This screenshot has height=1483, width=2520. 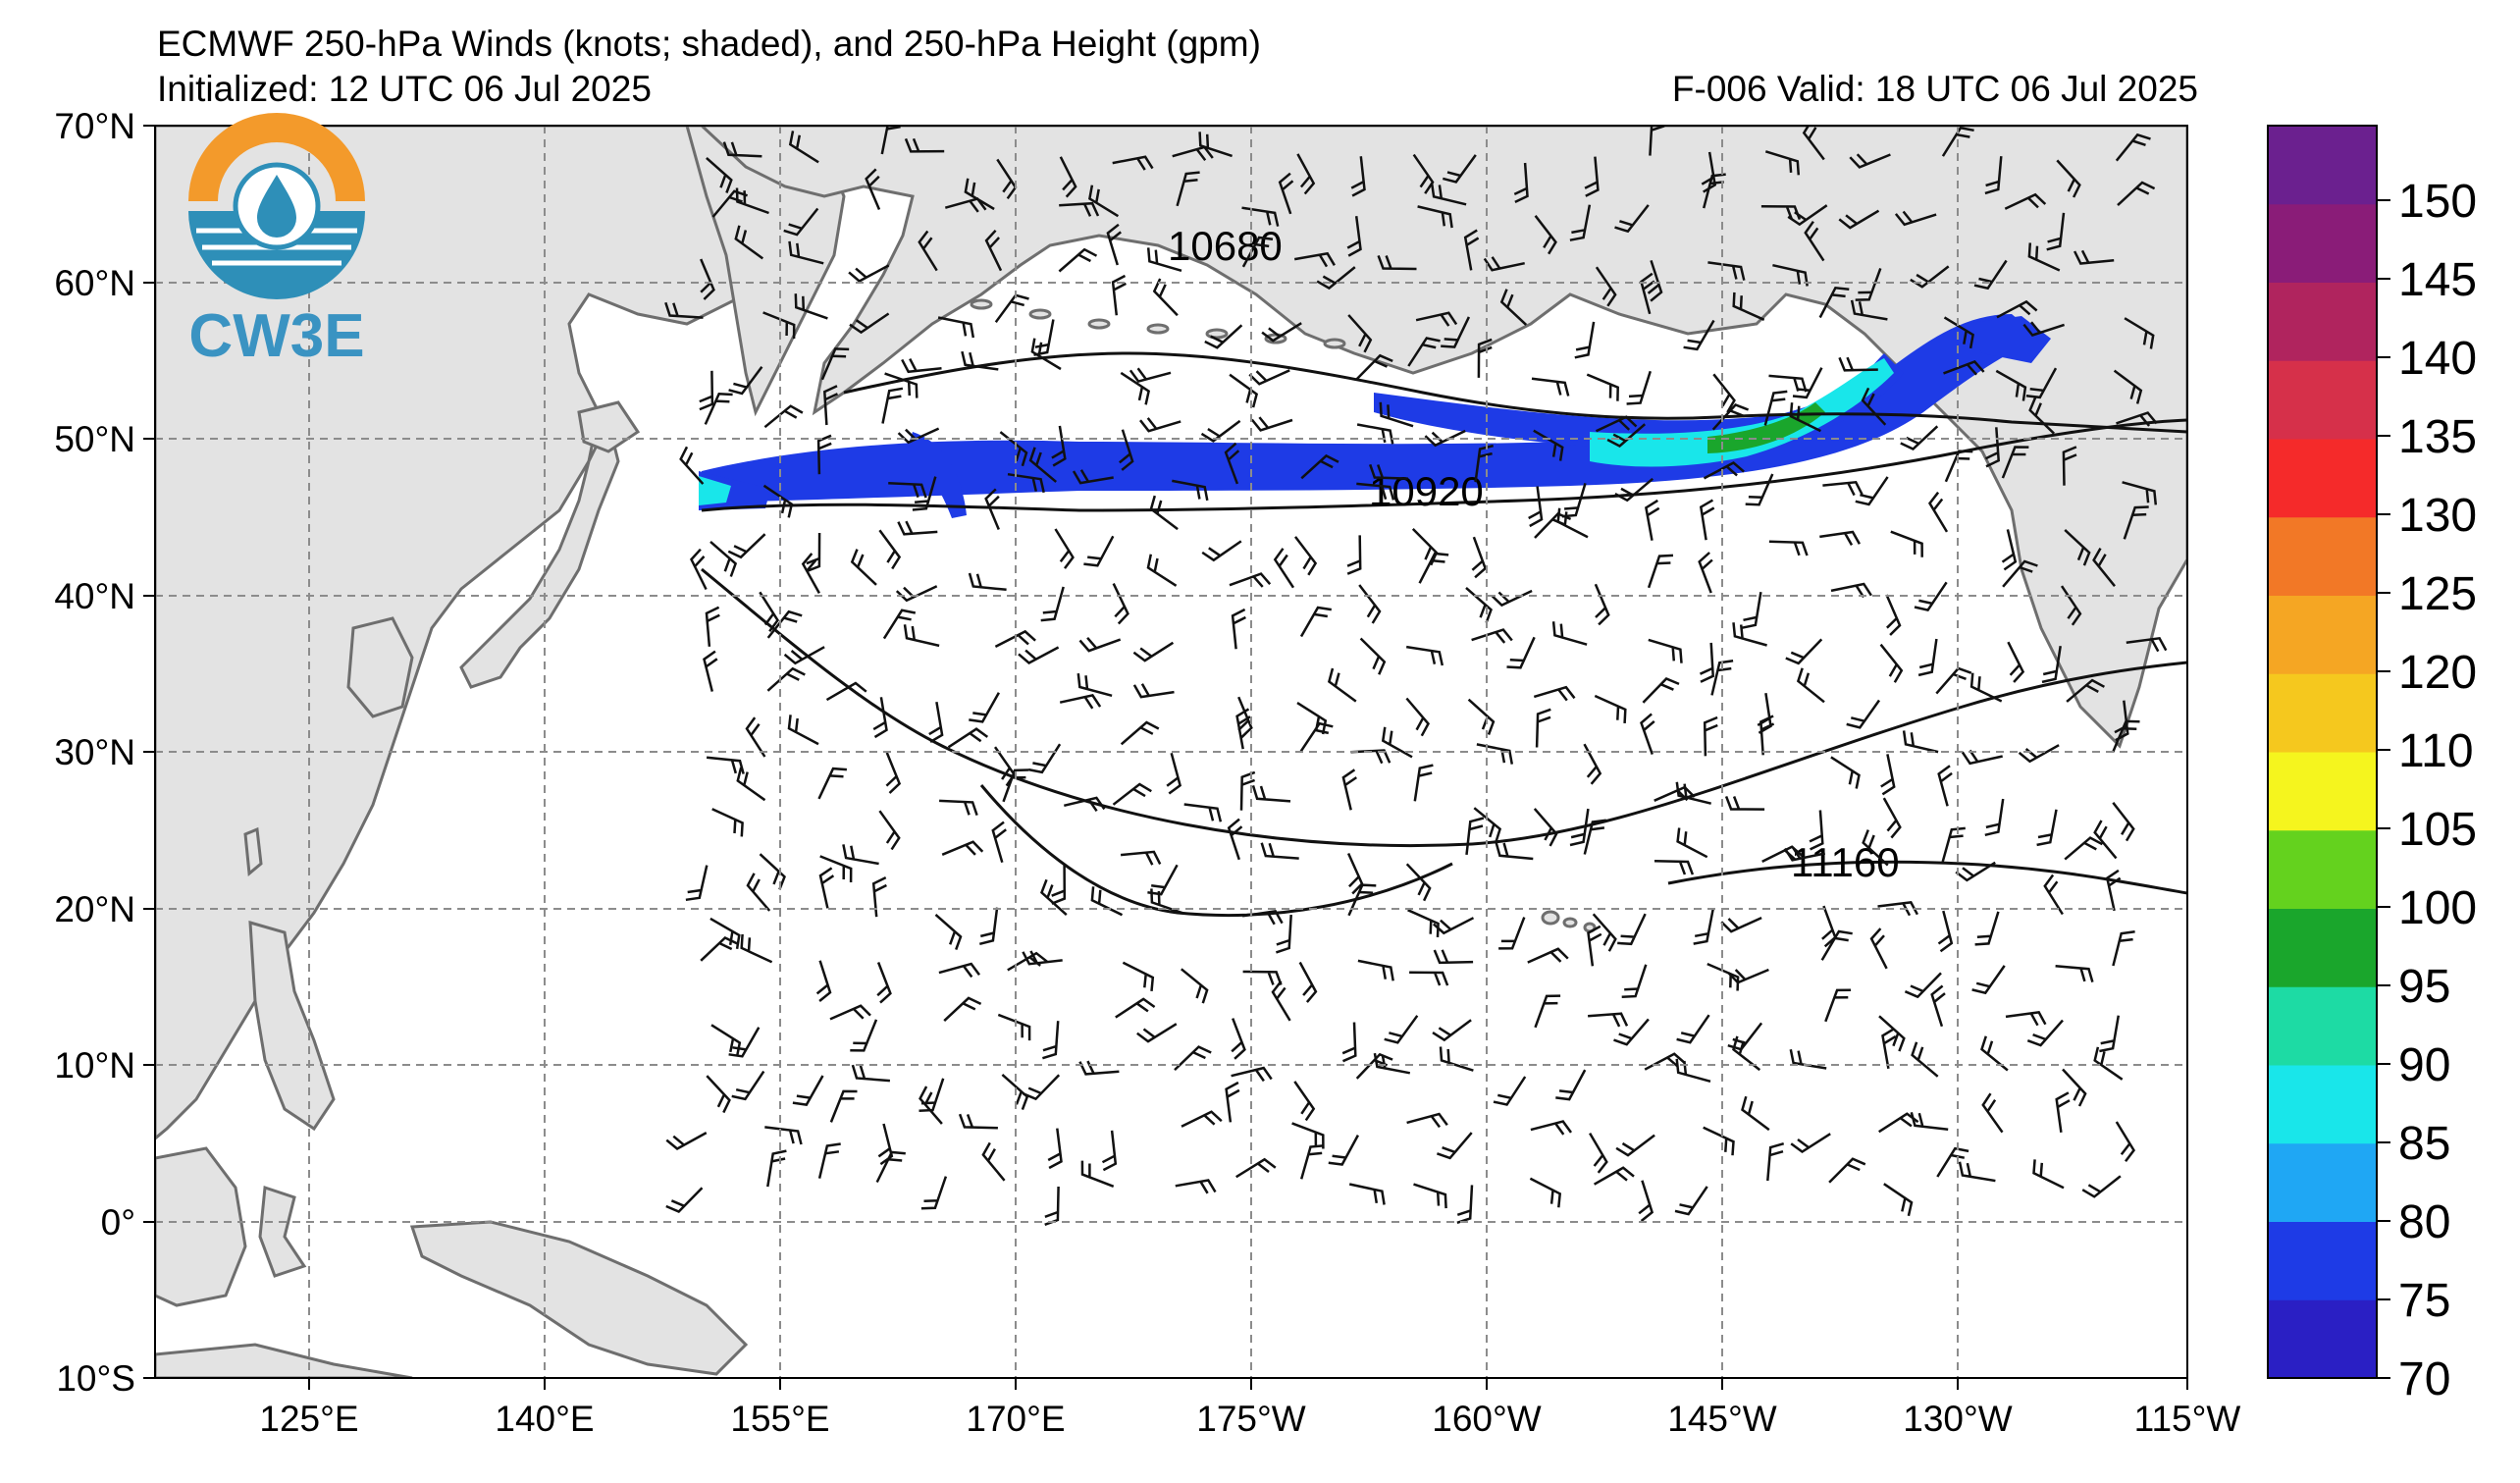 What do you see at coordinates (1487, 1419) in the screenshot?
I see `lon-label: 160°W` at bounding box center [1487, 1419].